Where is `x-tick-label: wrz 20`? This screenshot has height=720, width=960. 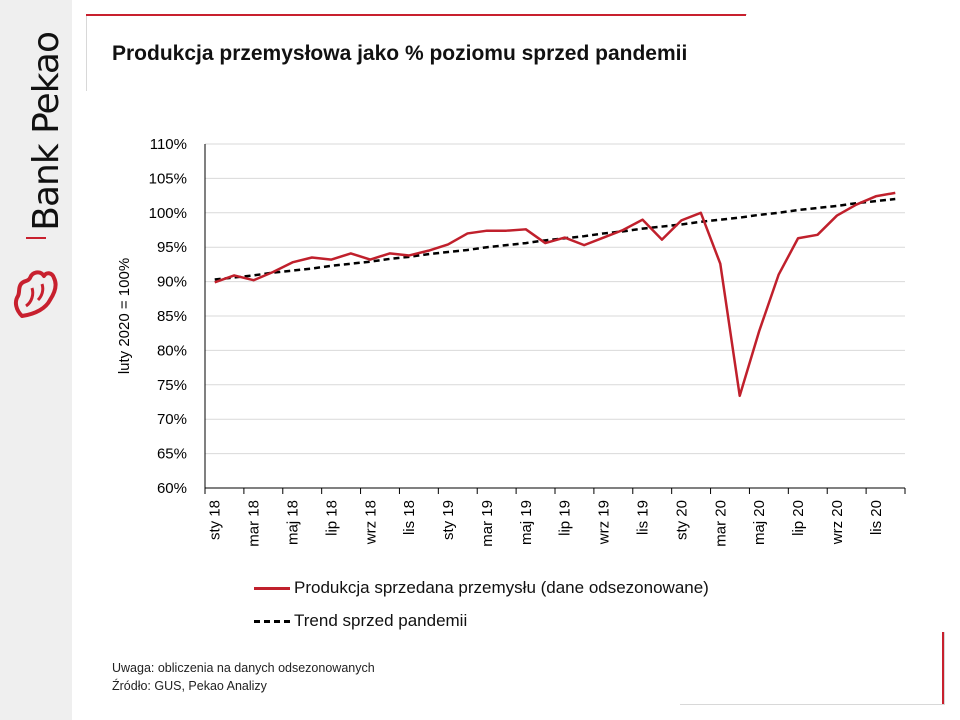
x-tick-label: wrz 20 is located at coordinates (837, 522).